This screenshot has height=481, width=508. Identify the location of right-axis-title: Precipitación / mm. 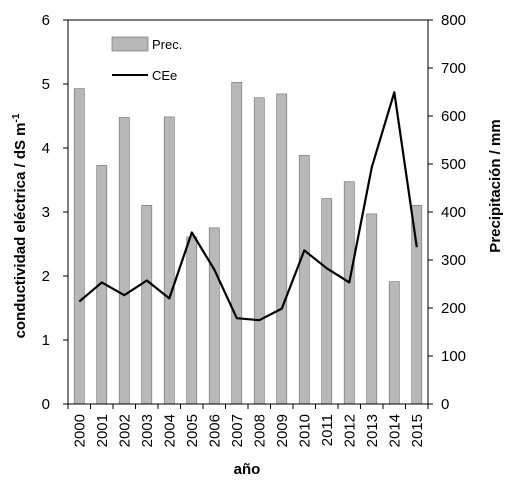
(495, 185).